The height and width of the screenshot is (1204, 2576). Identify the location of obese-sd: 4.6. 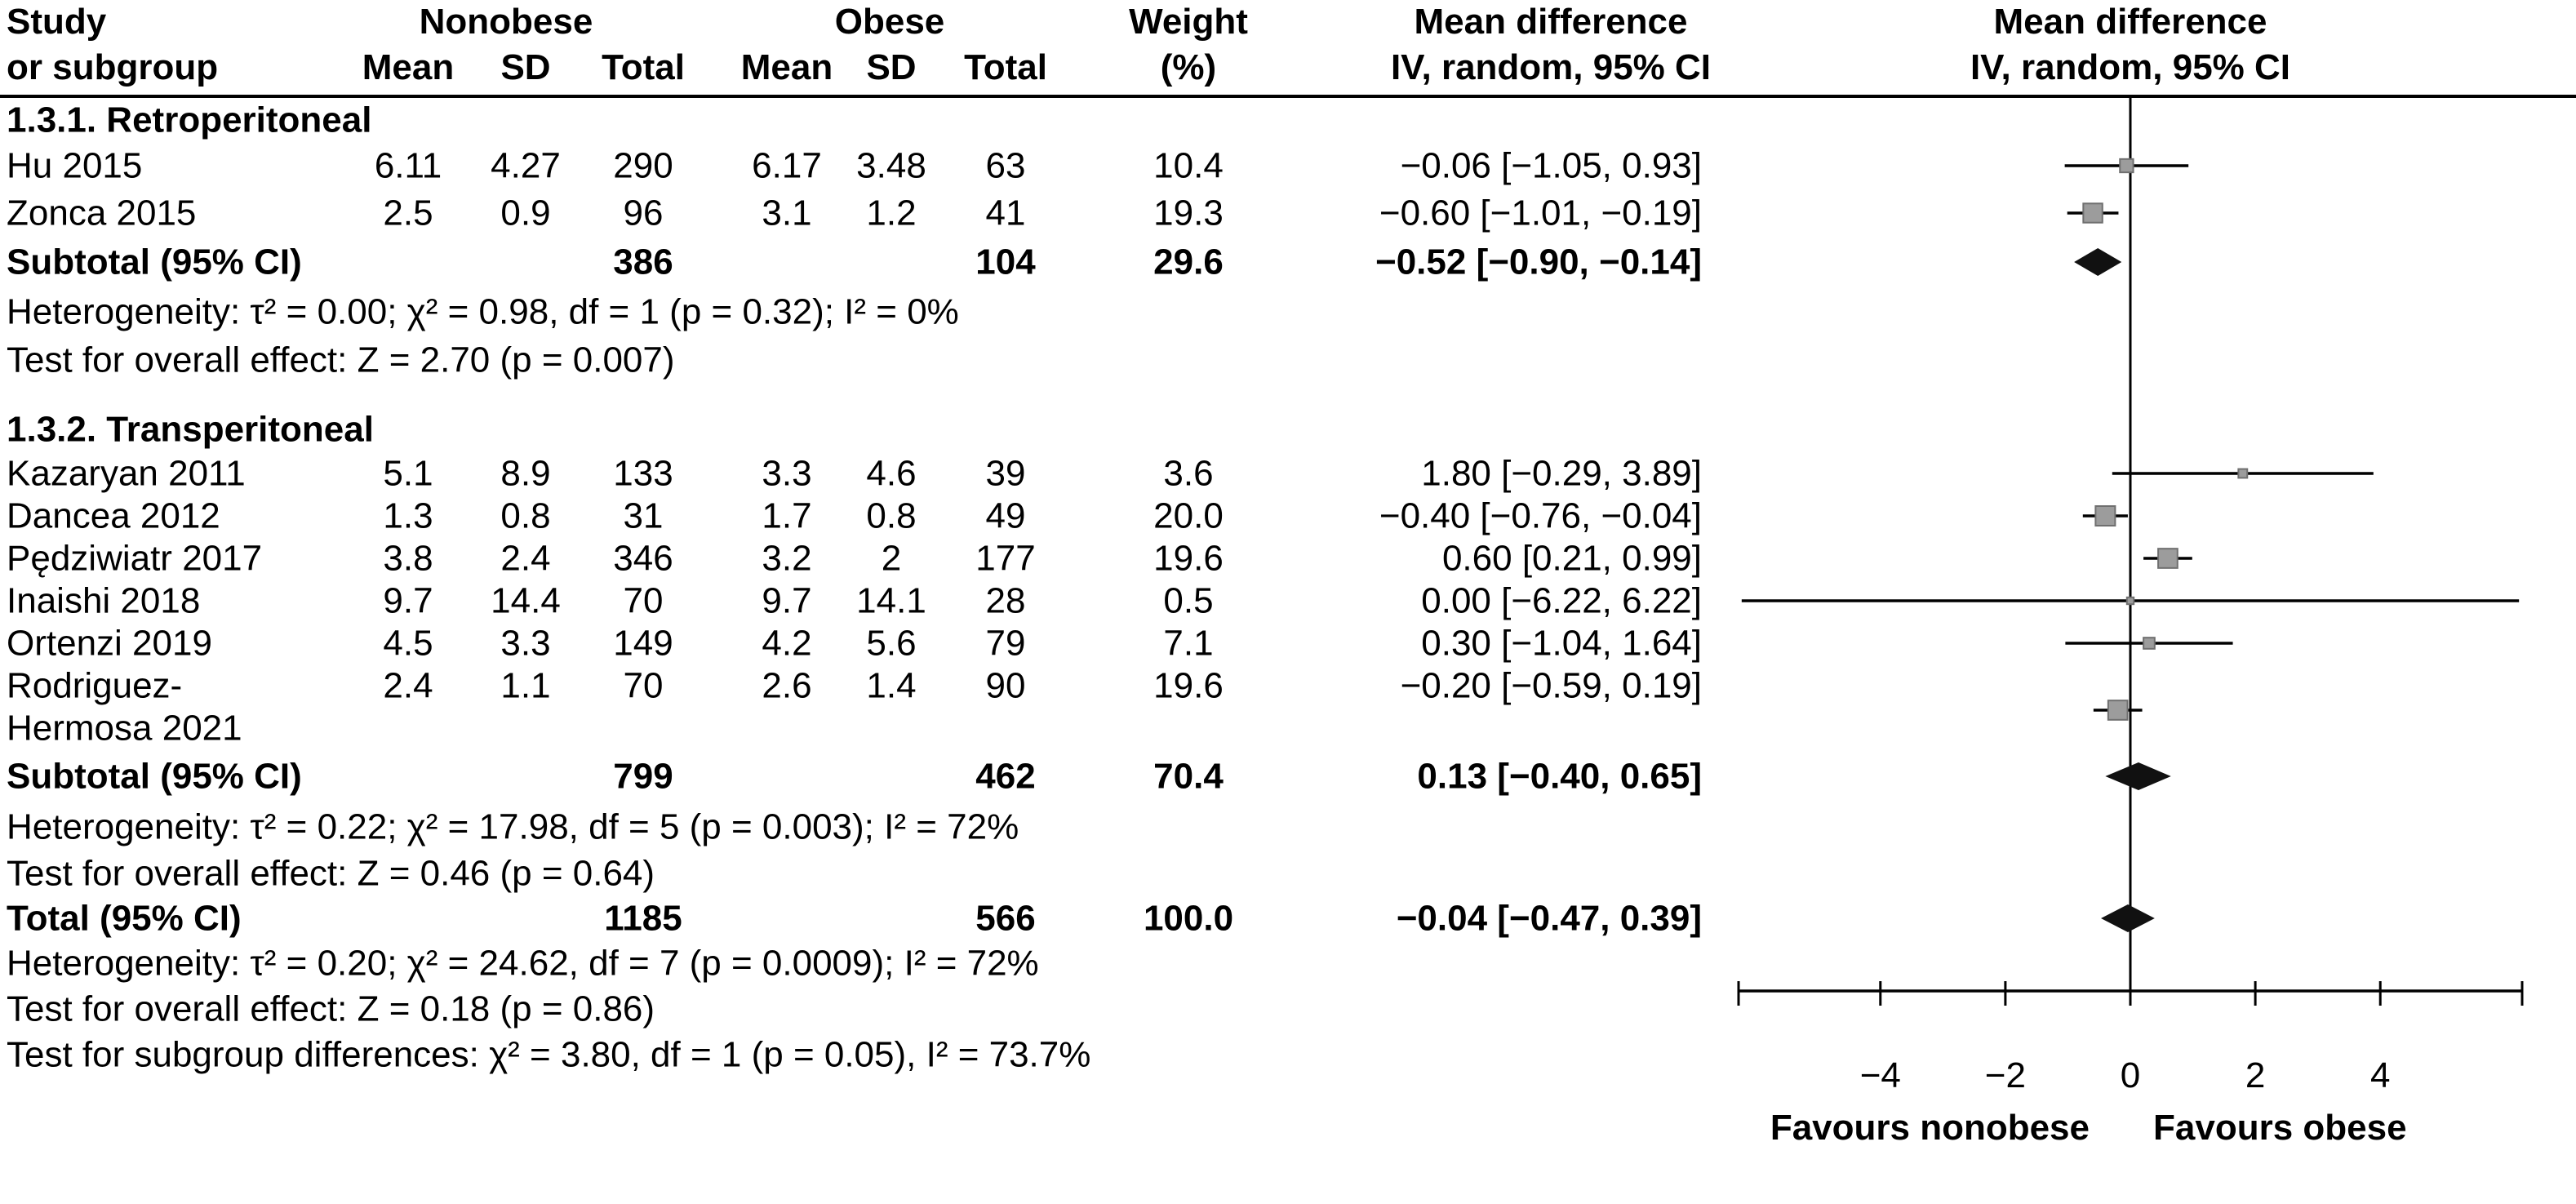
(891, 473).